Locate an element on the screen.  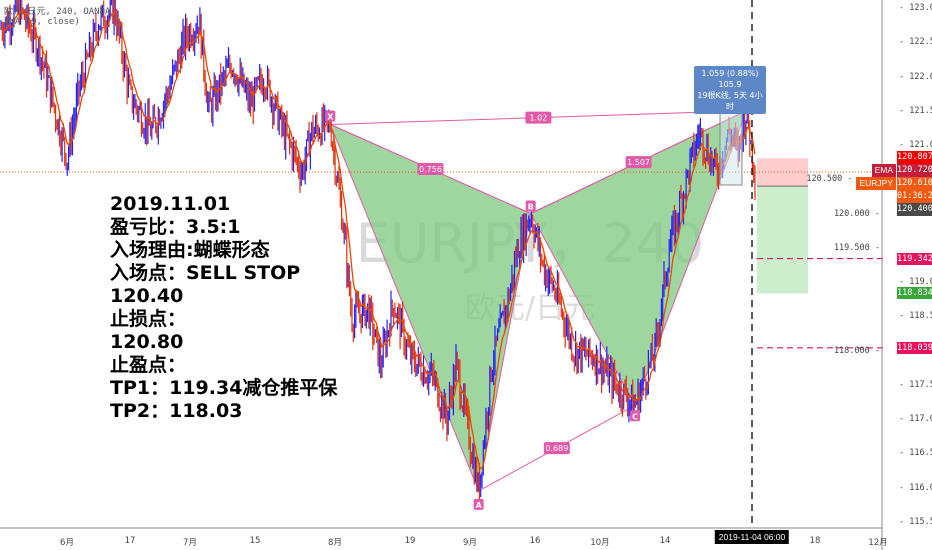
symbol-legend: 欧元/日元, 240, OANDA is located at coordinates (57, 12).